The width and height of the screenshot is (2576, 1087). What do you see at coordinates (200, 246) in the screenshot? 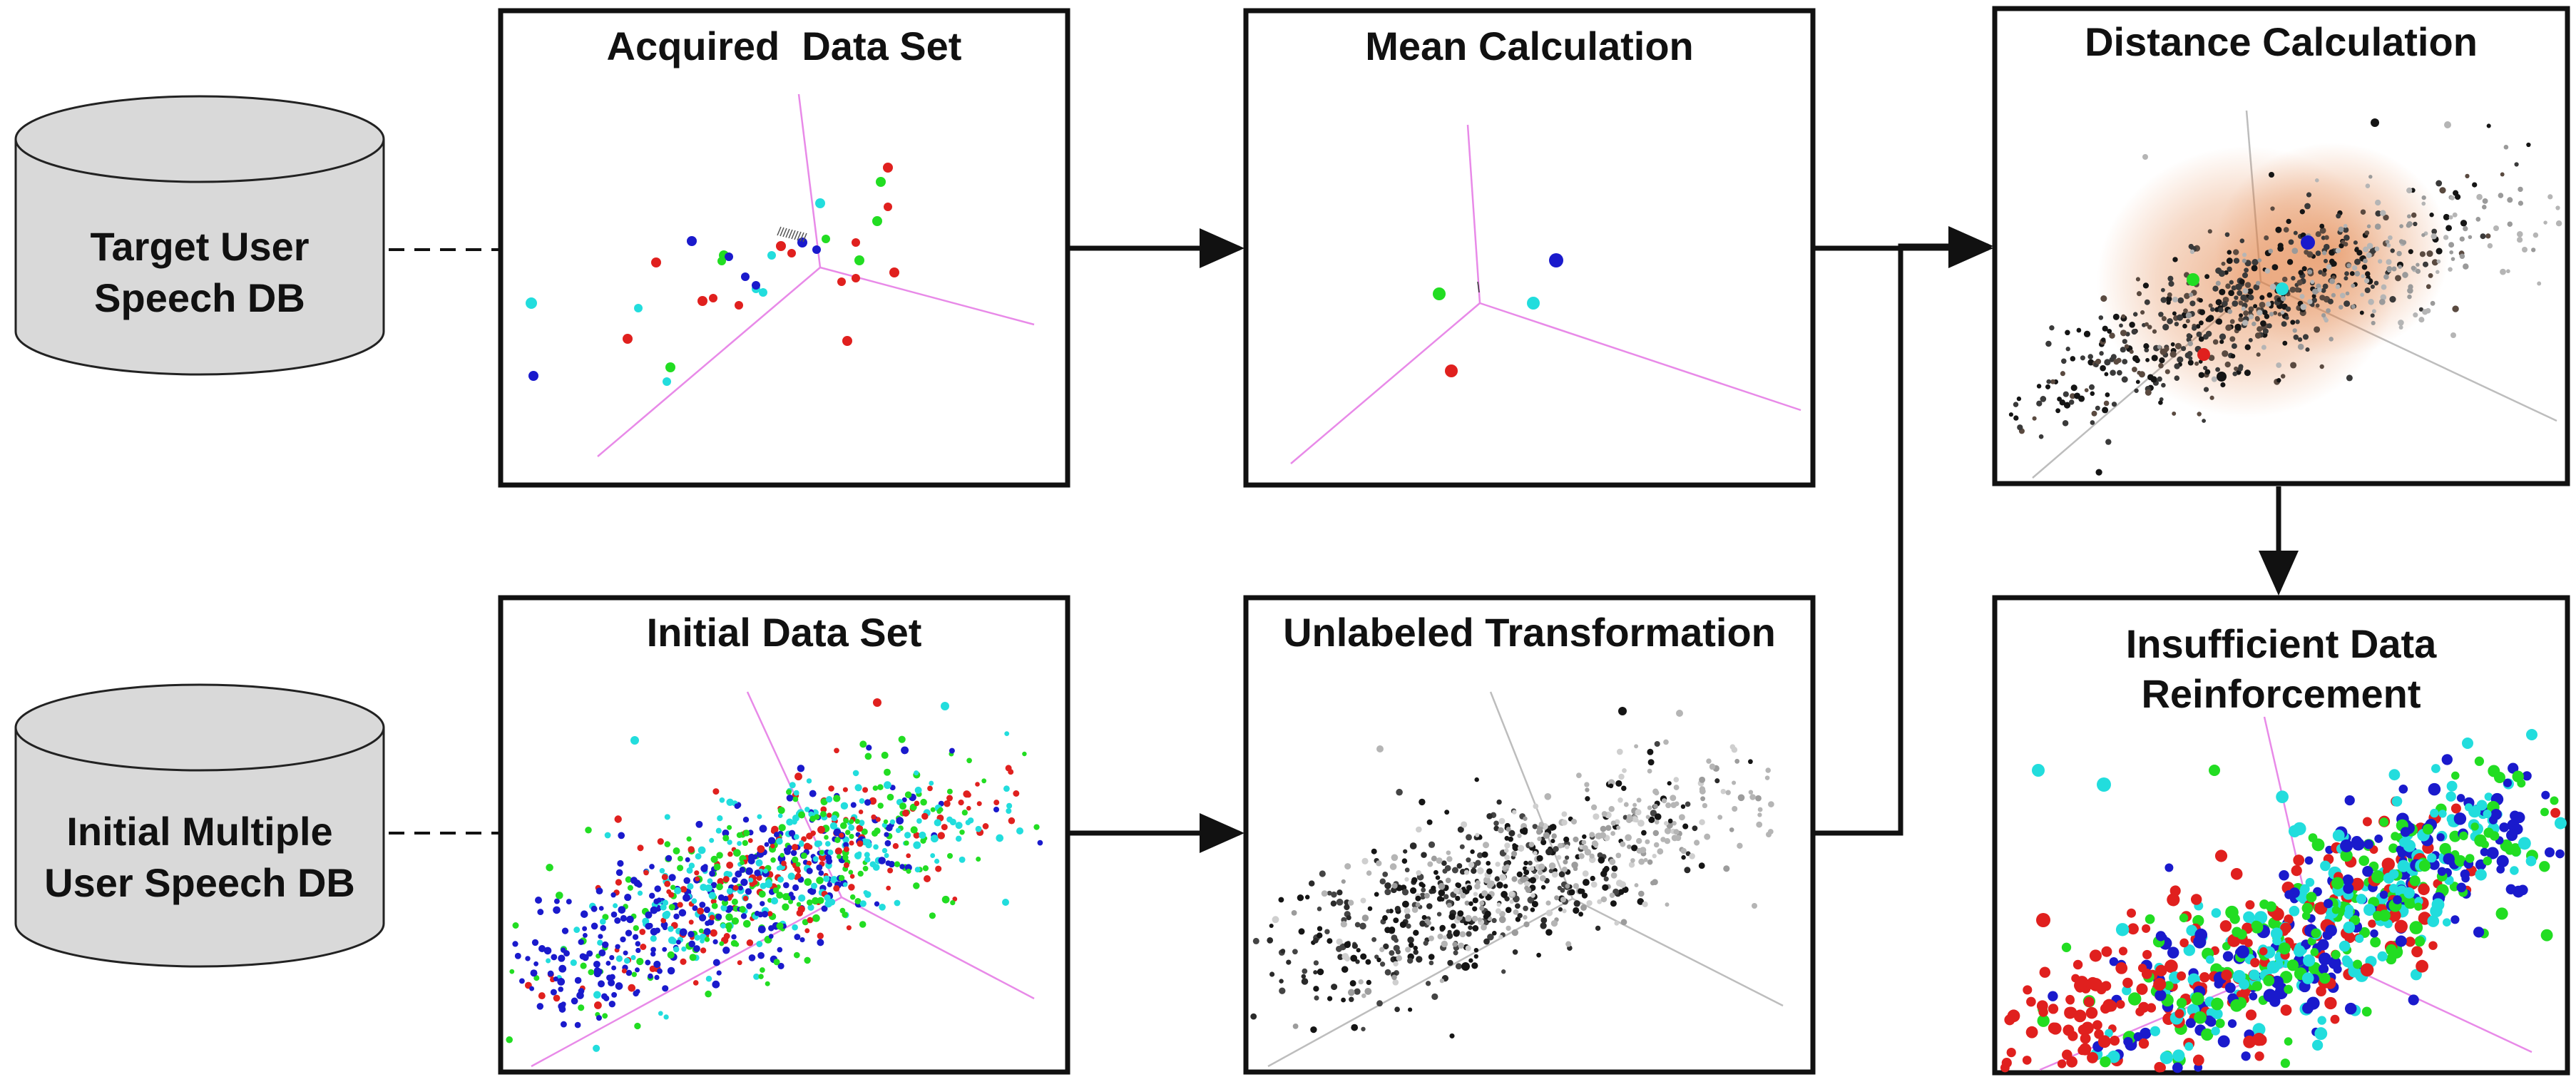
I see `target-db-label-line-1: Target User` at bounding box center [200, 246].